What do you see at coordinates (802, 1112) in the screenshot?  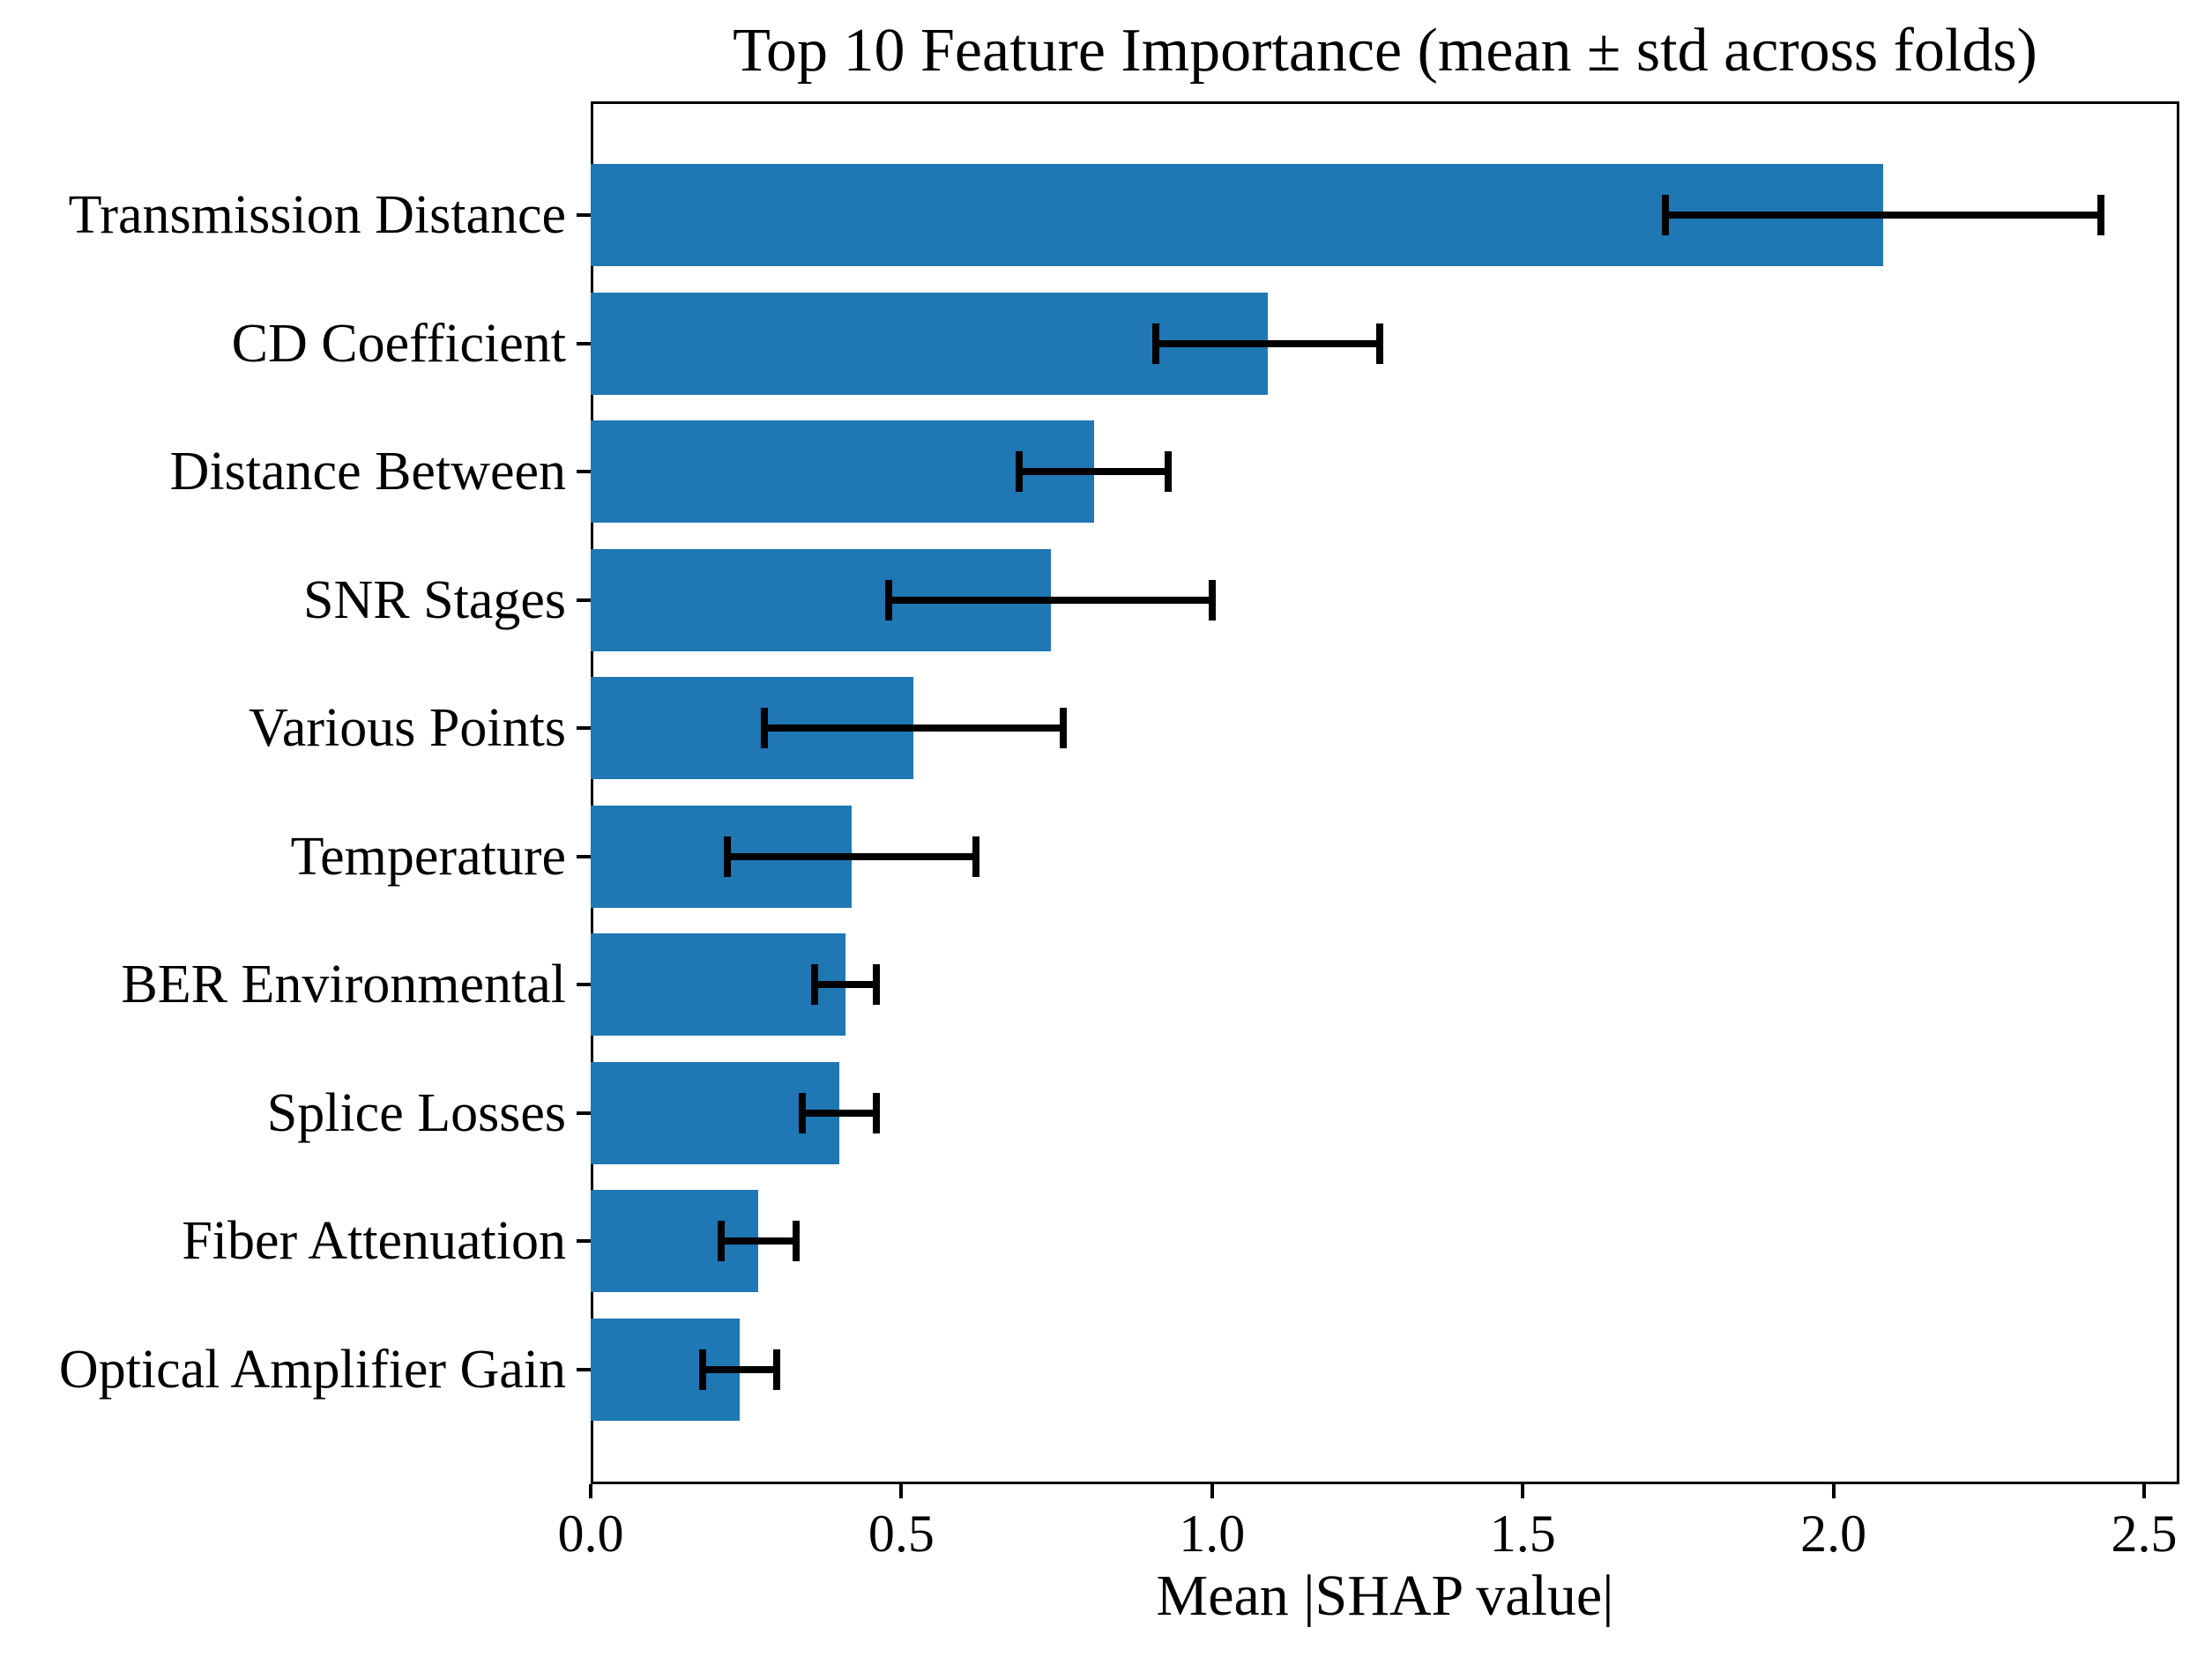 I see `error-cap-low-splice-losses` at bounding box center [802, 1112].